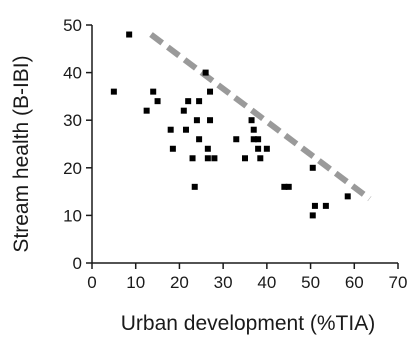 This screenshot has height=338, width=409. Describe the element at coordinates (135, 282) in the screenshot. I see `x-tick-label: 10` at that location.